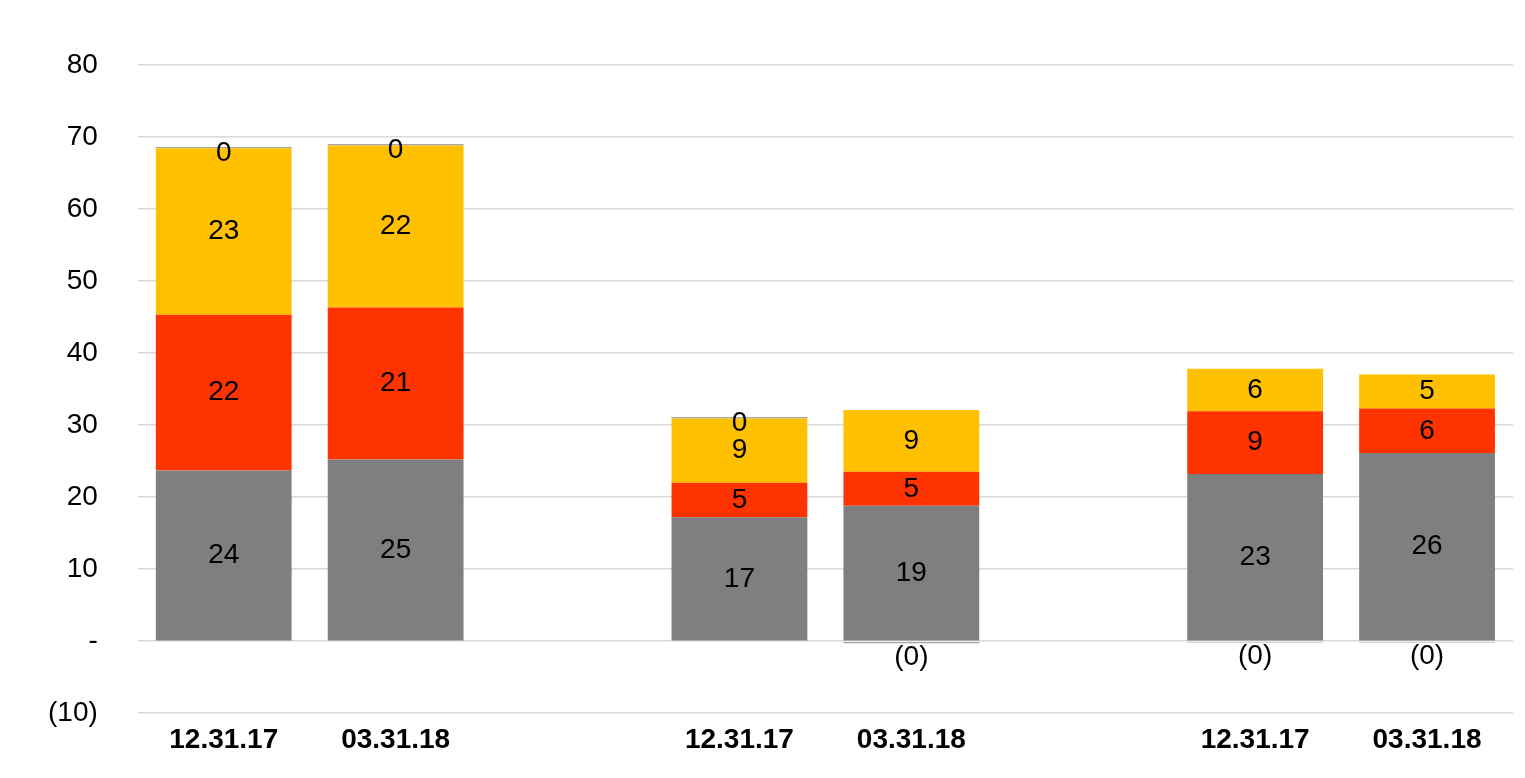  What do you see at coordinates (82, 567) in the screenshot?
I see `y-tick-label: 10` at bounding box center [82, 567].